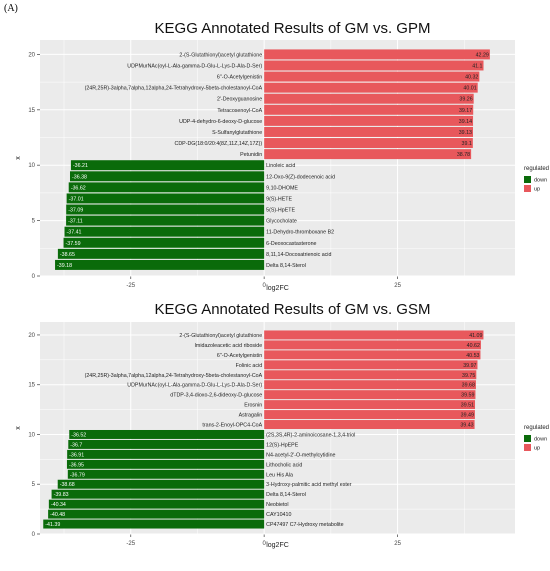 This screenshot has height=571, width=550. Describe the element at coordinates (75, 211) in the screenshot. I see `bar-value-label: -37.09` at that location.